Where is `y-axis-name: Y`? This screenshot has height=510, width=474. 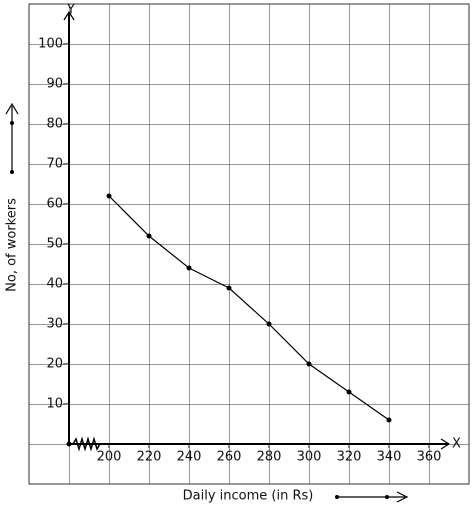
y-axis-name: Y is located at coordinates (70, 10).